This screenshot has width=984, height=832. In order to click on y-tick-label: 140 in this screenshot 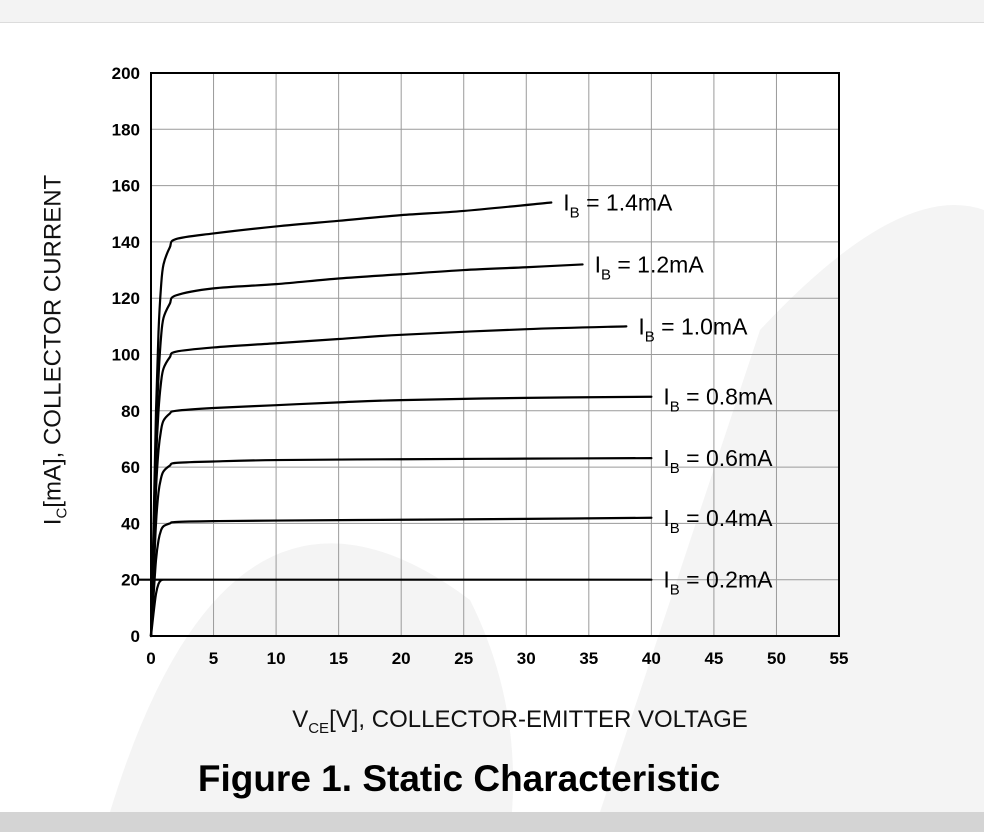, I will do `click(126, 242)`.